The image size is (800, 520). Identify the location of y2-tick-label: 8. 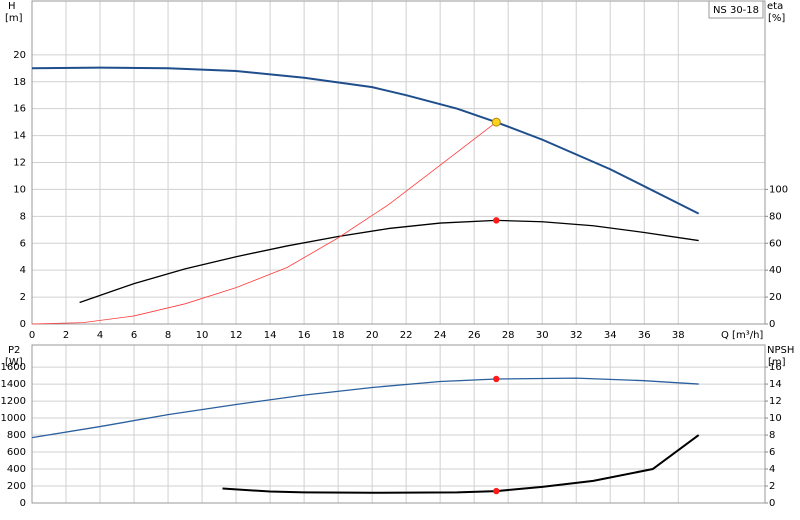
(772, 435).